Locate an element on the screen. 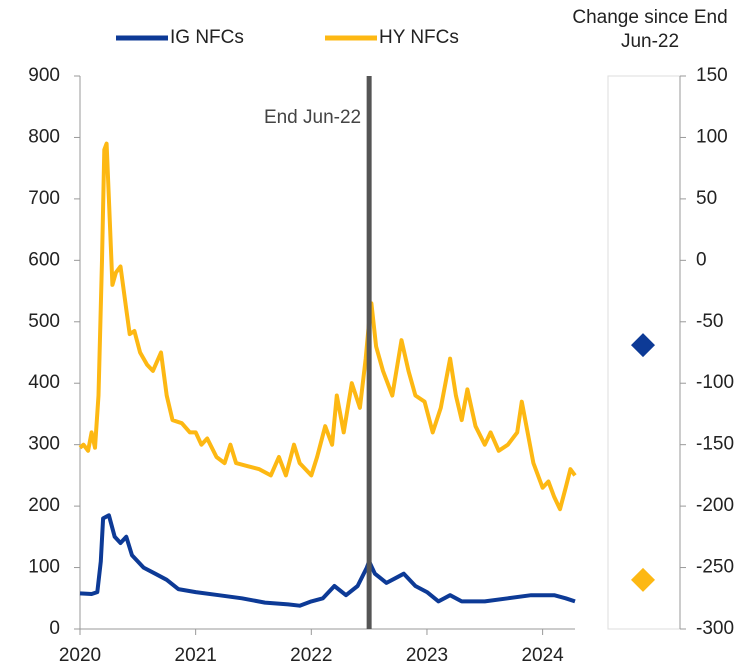  y-tick-label: -300 is located at coordinates (715, 628).